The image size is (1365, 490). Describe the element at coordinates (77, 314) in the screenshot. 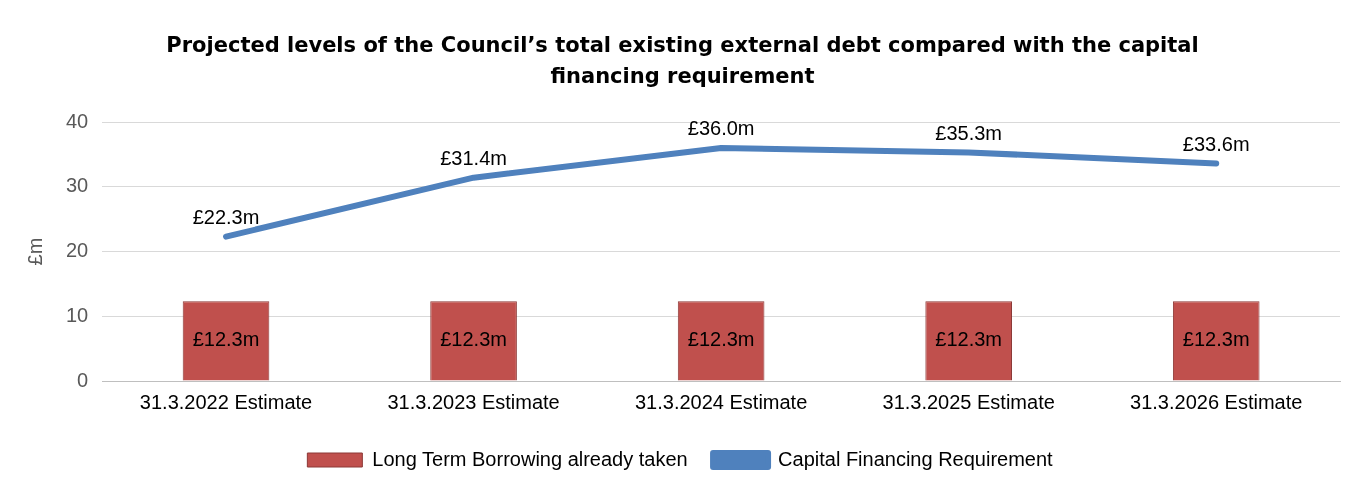

I see `y-tick-label: 10` at that location.